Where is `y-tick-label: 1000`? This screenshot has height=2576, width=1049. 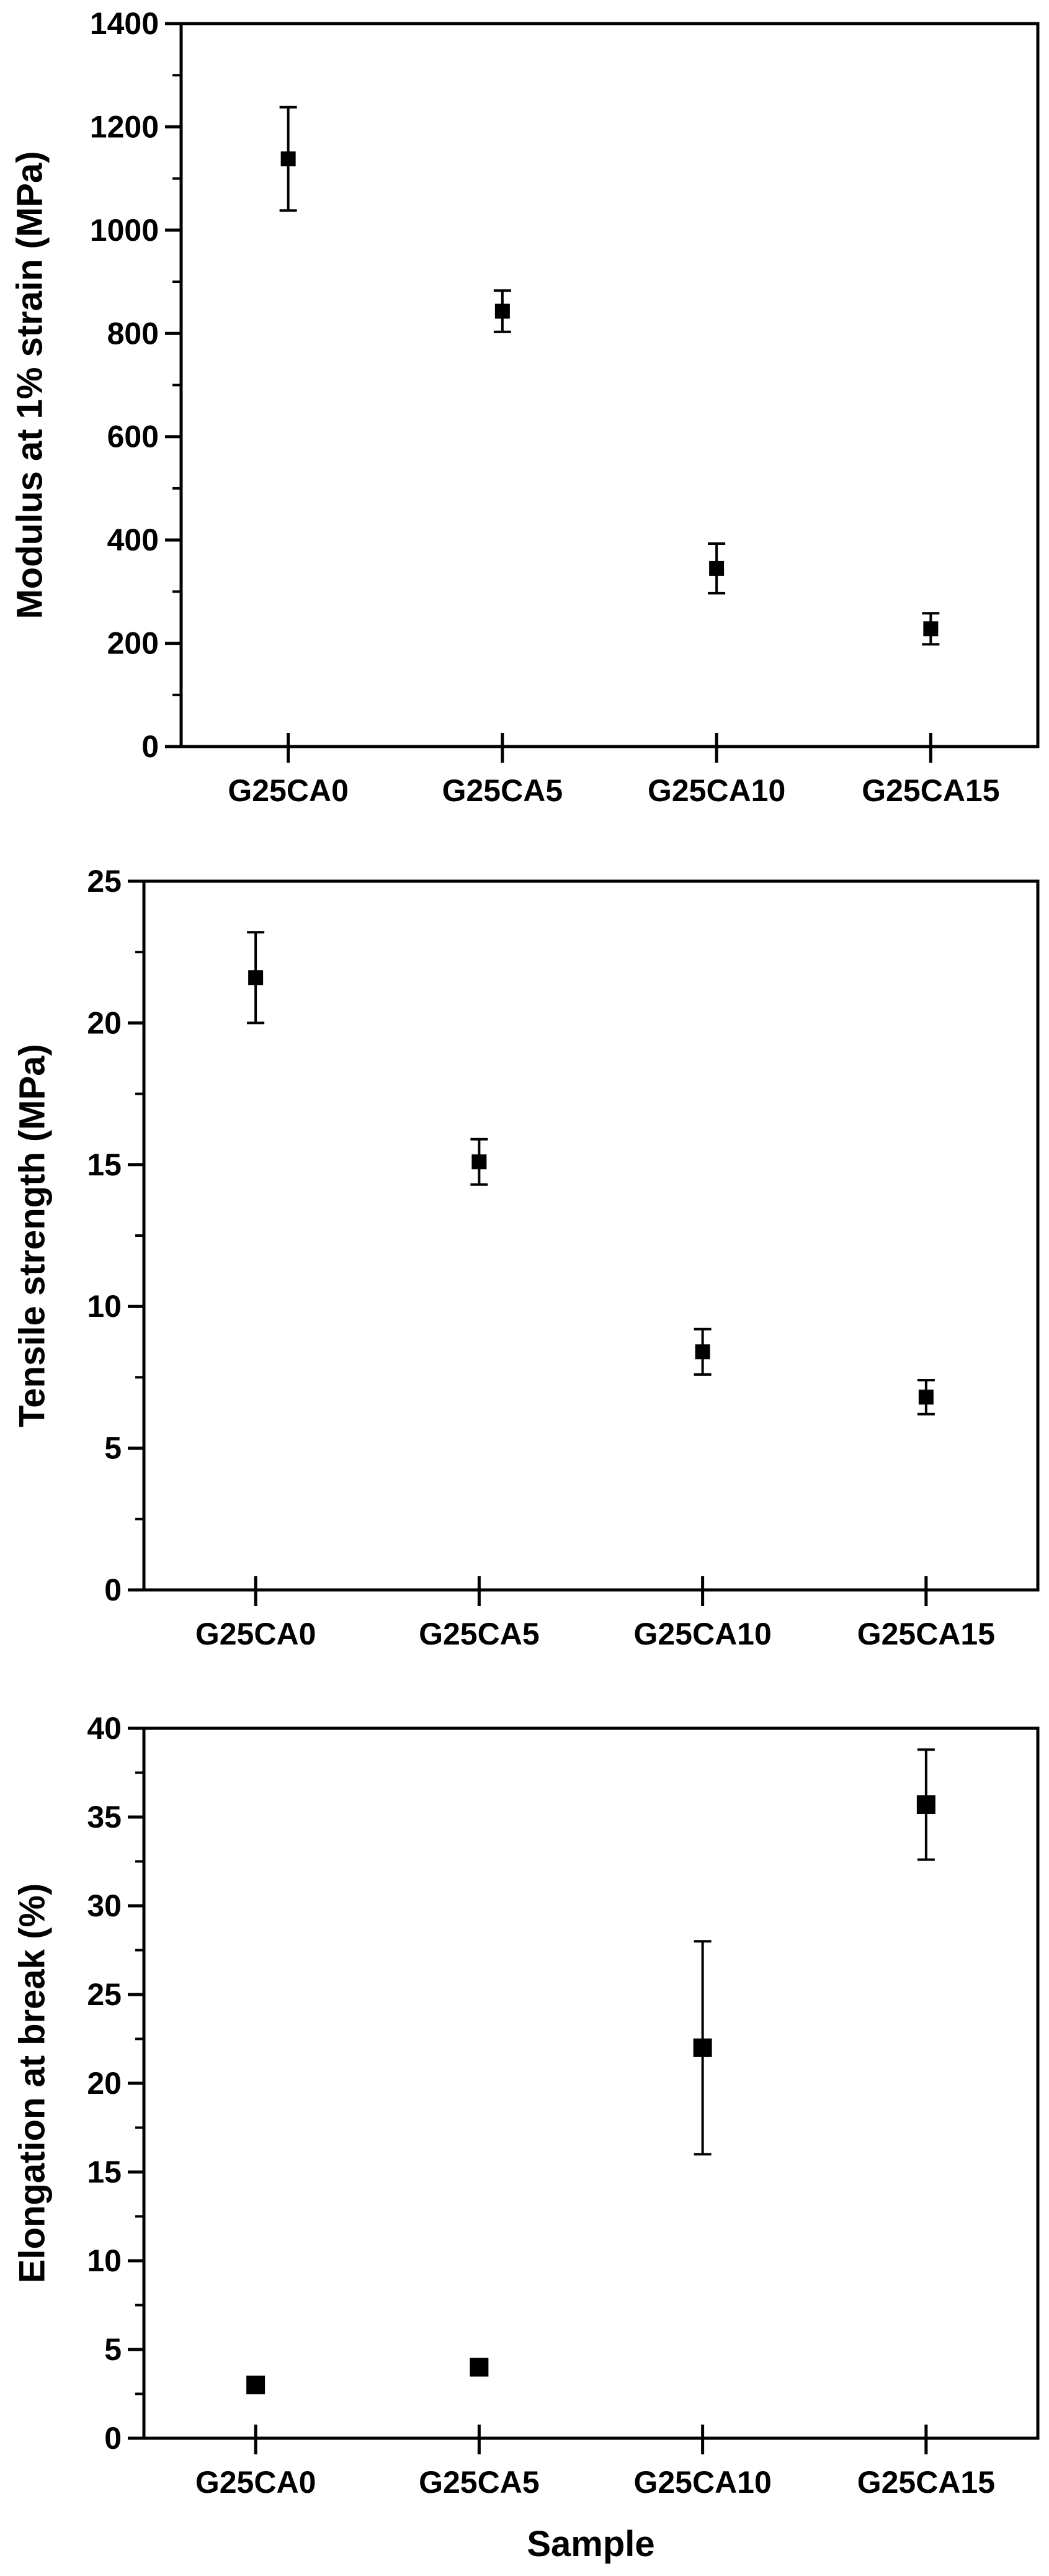 y-tick-label: 1000 is located at coordinates (125, 231).